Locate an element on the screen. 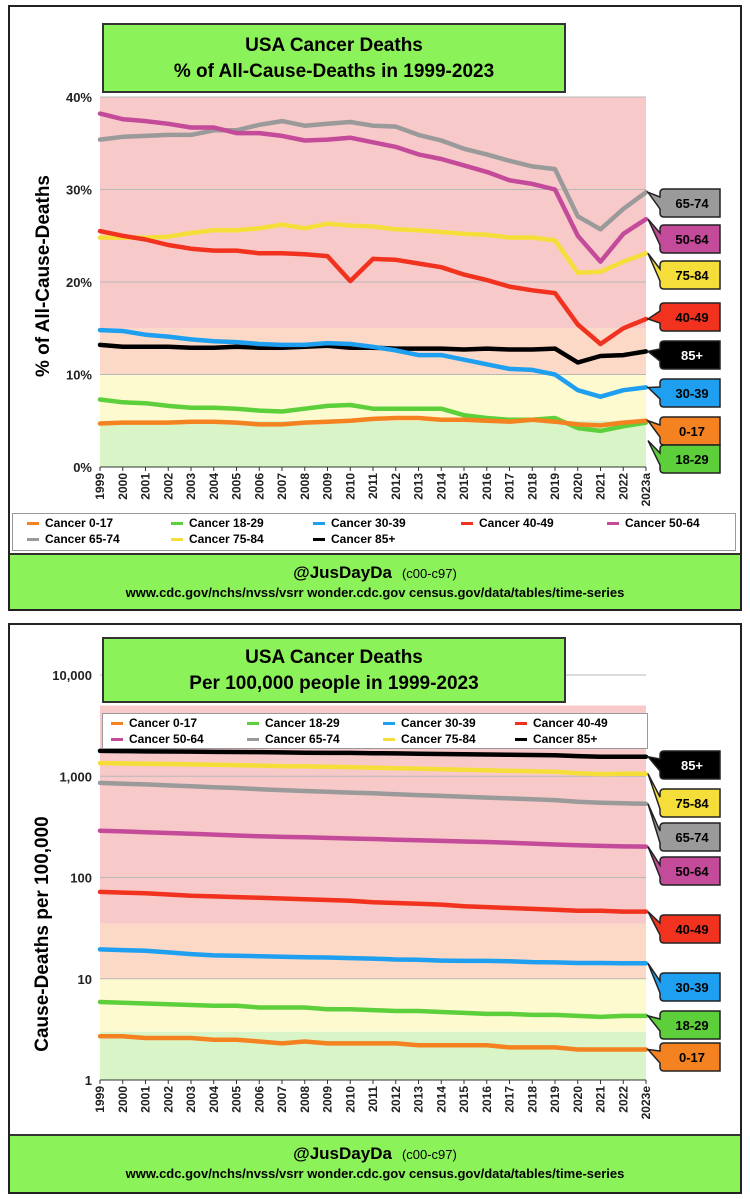  icd-codes: (c00-c97) is located at coordinates (429, 573).